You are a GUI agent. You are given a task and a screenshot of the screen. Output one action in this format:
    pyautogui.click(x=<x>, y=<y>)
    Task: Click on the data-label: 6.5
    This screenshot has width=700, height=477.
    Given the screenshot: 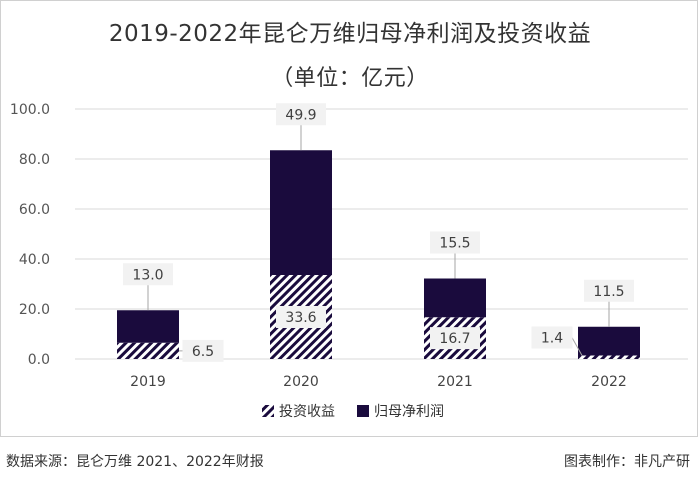 What is the action you would take?
    pyautogui.click(x=203, y=352)
    